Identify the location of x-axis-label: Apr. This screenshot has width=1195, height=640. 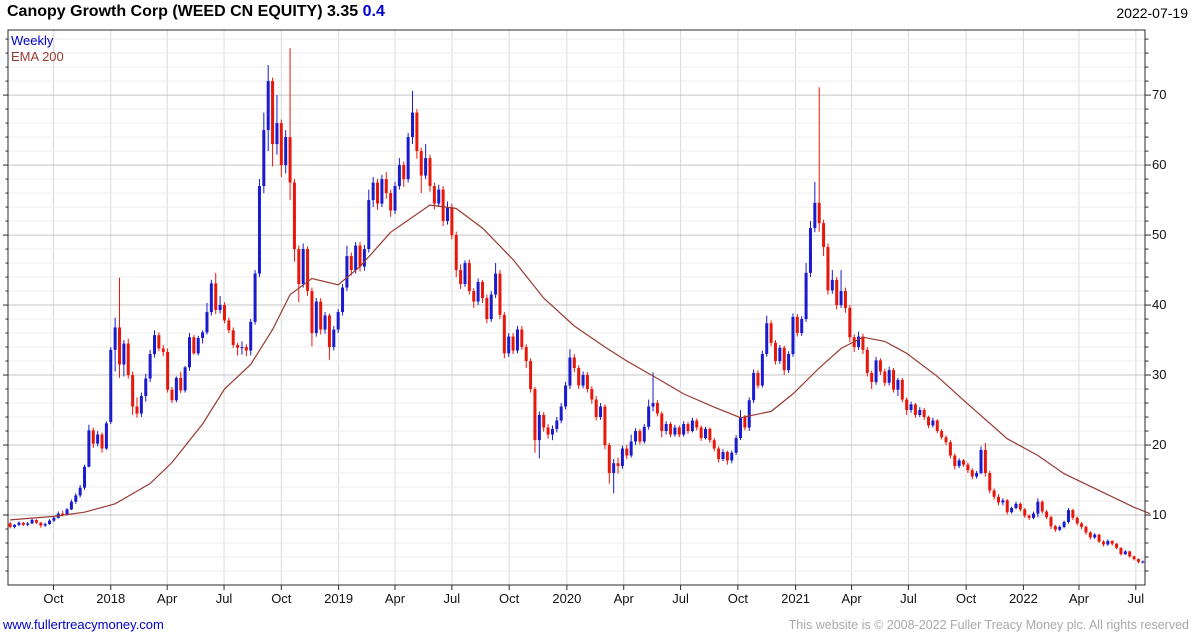
(623, 598).